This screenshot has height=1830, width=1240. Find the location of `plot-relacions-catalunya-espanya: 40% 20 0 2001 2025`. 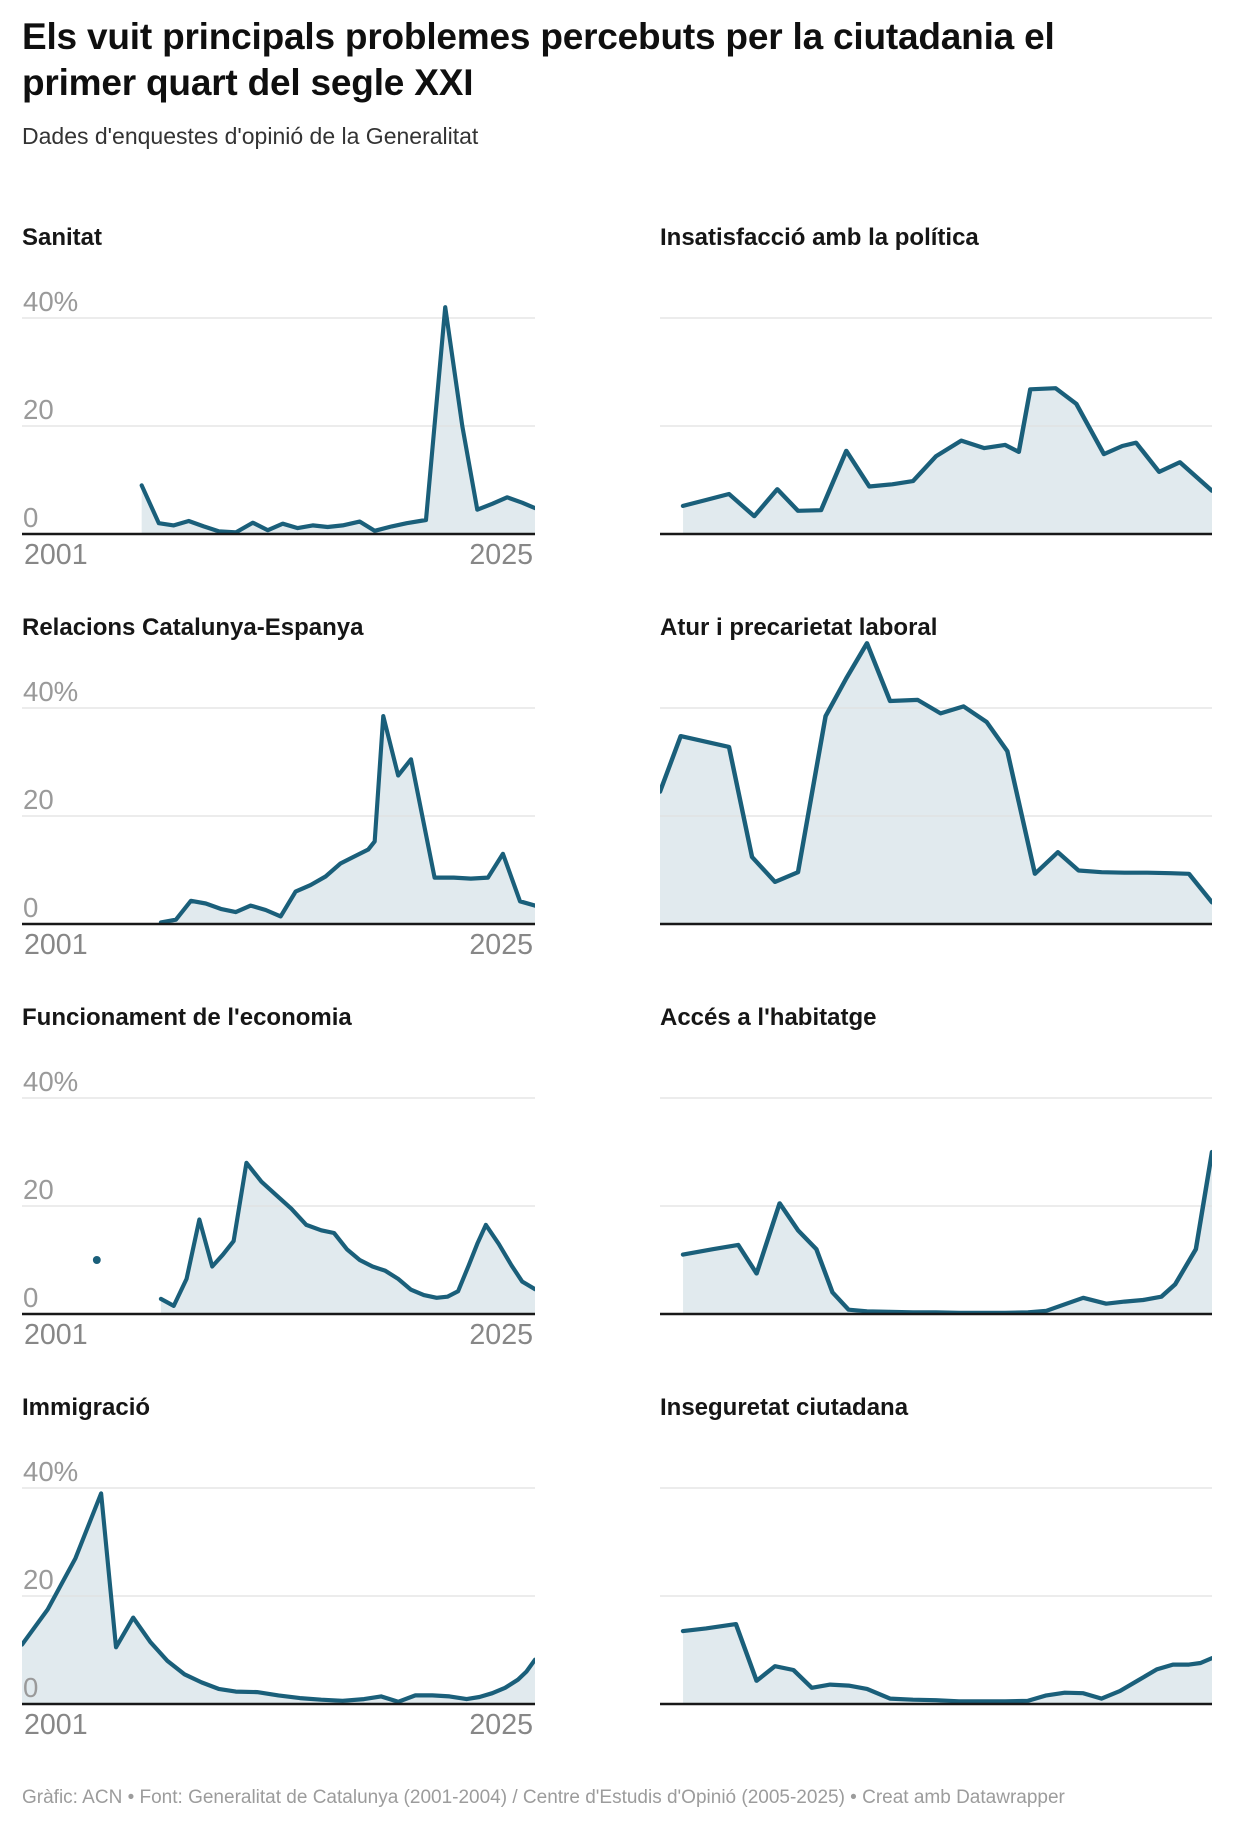

plot-relacions-catalunya-espanya: 40% 20 0 2001 2025 is located at coordinates (278, 797).